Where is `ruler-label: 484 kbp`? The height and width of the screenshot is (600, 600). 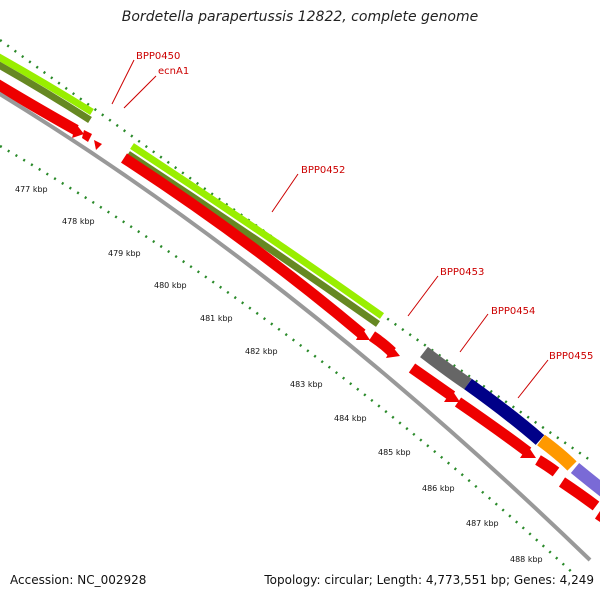
ruler-label: 484 kbp is located at coordinates (350, 418).